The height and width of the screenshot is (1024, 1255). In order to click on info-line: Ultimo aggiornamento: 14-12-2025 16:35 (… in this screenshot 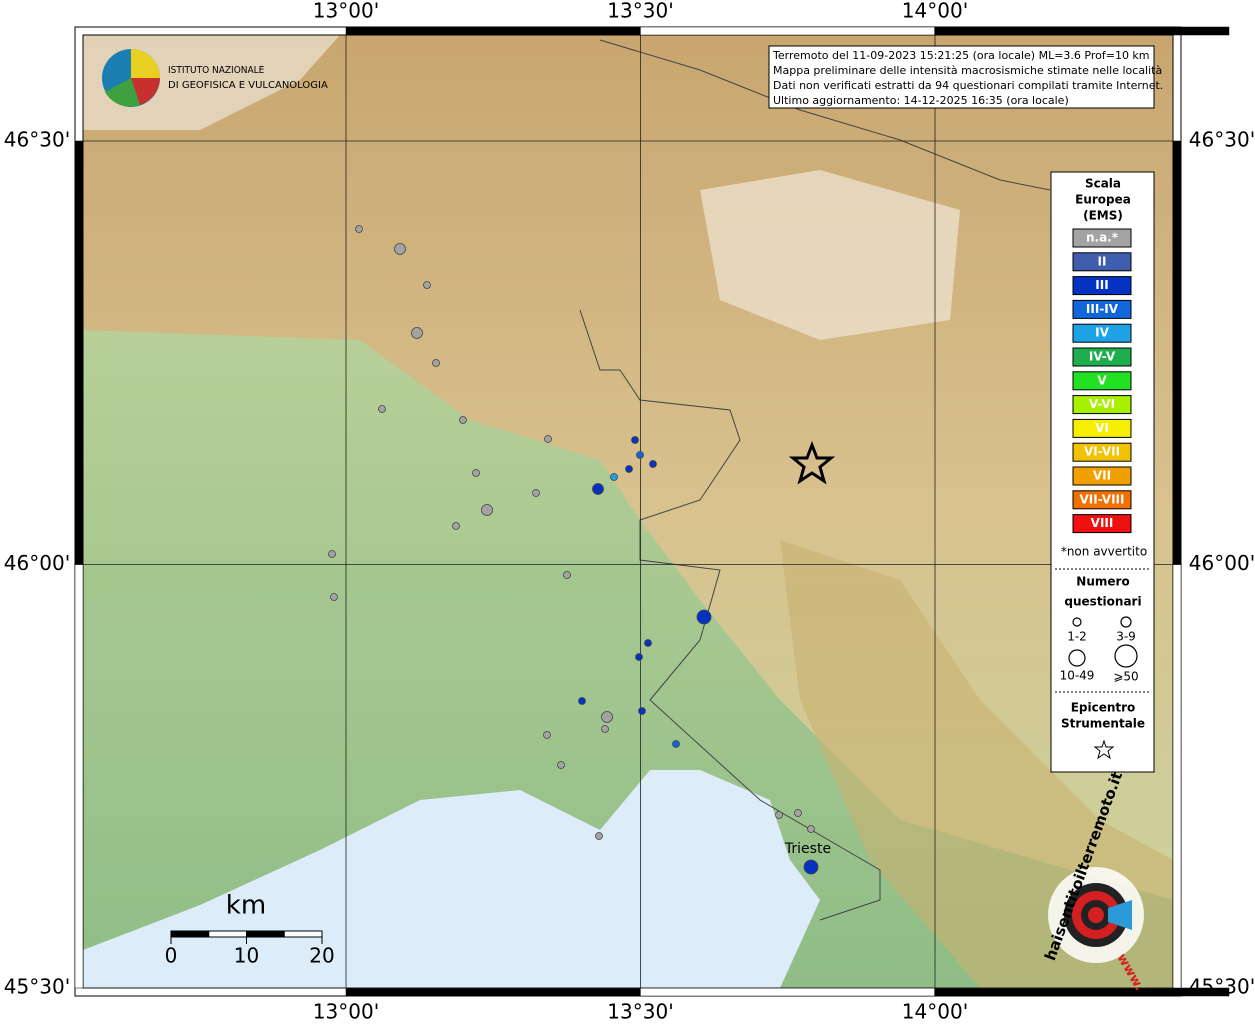, I will do `click(921, 100)`.